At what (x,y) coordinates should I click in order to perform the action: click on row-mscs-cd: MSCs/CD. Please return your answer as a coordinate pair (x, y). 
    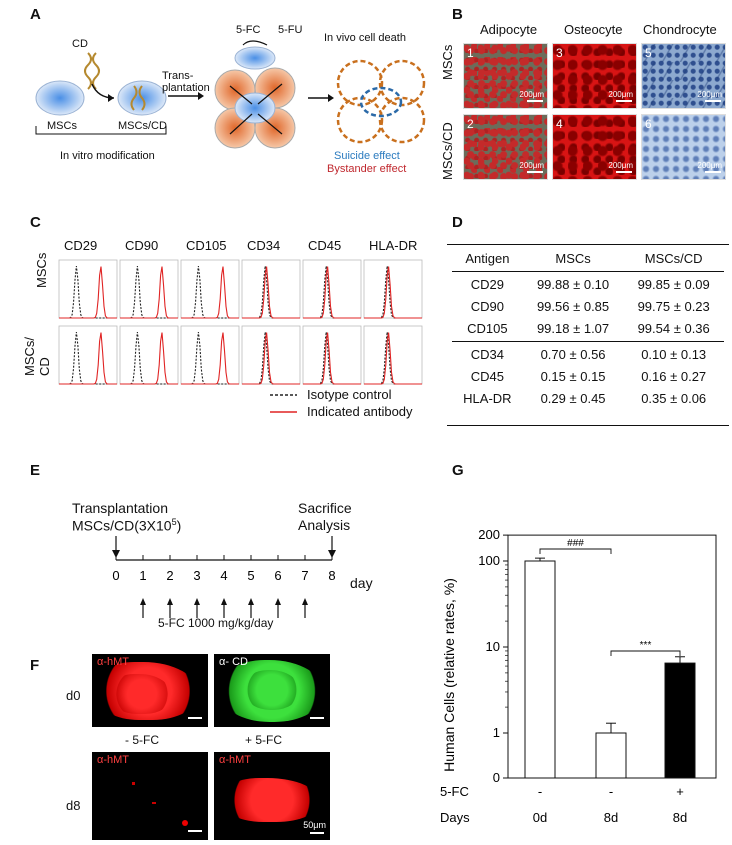
    Looking at the image, I should click on (447, 151).